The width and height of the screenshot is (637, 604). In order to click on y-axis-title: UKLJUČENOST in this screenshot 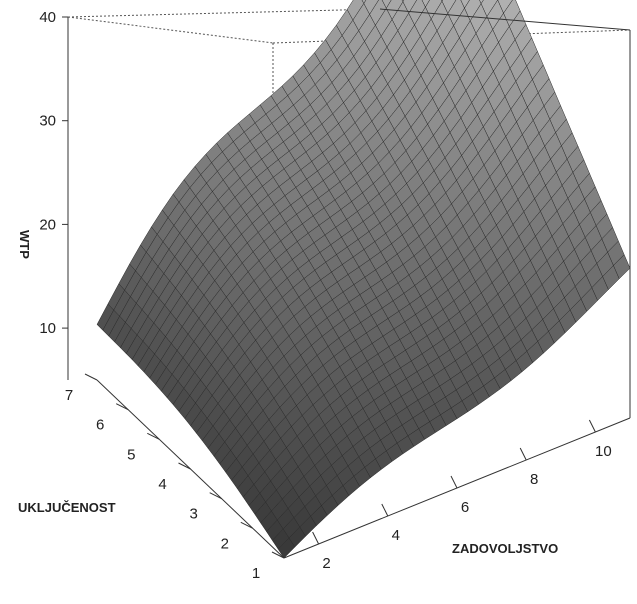, I will do `click(67, 507)`.